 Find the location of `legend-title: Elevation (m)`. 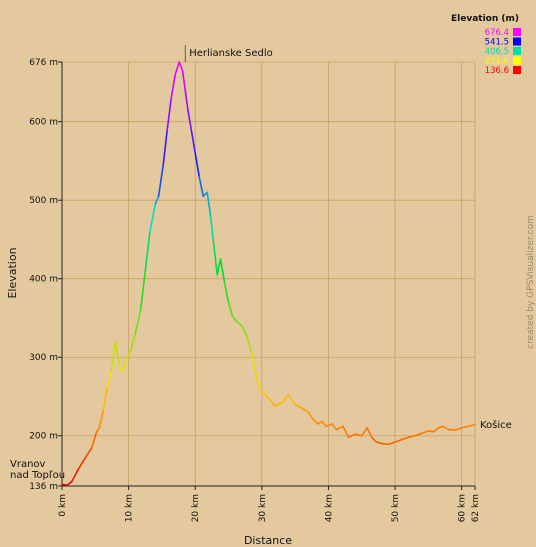

legend-title: Elevation (m) is located at coordinates (485, 19).